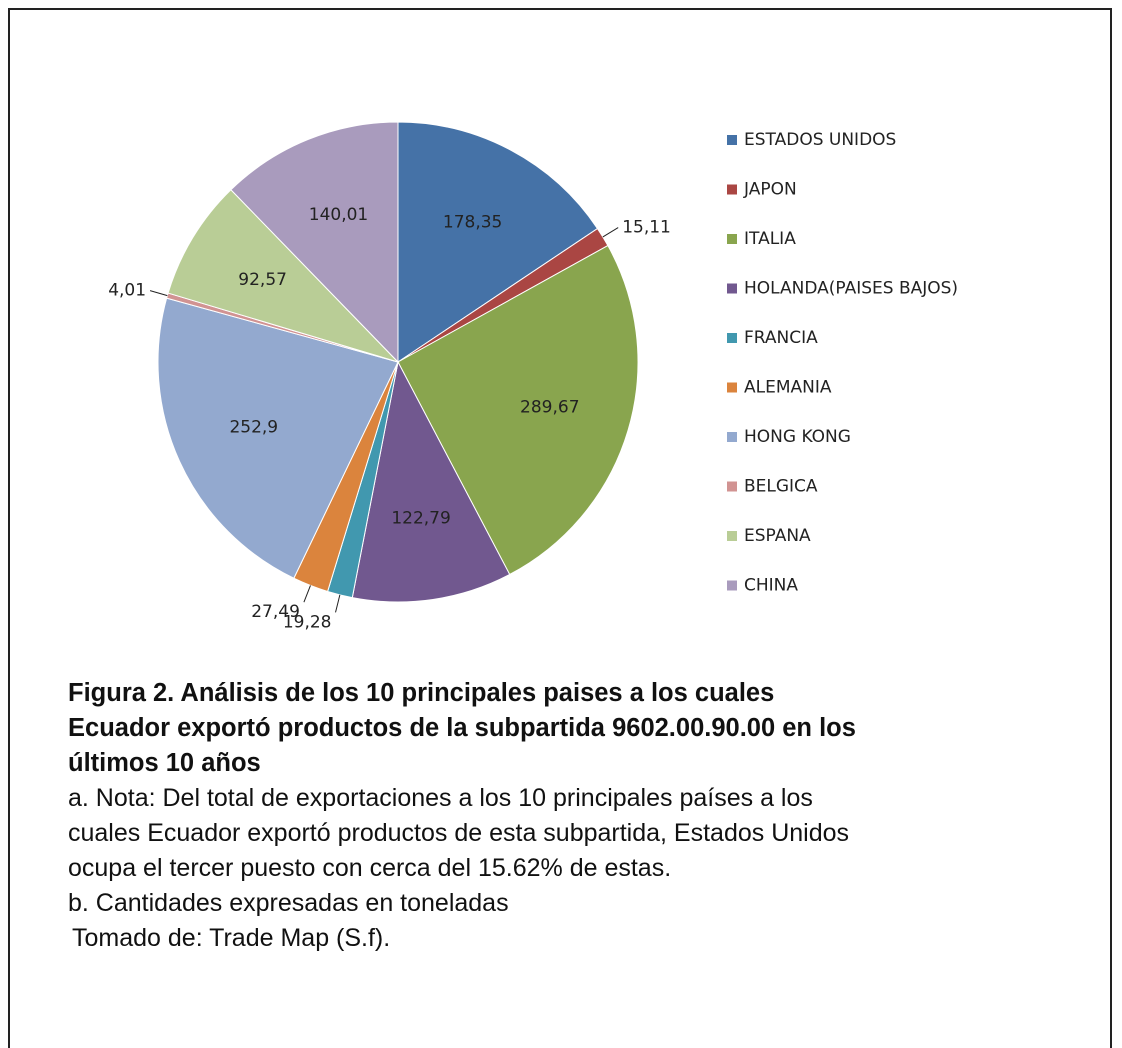  I want to click on legend-label: HONG KONG, so click(797, 437).